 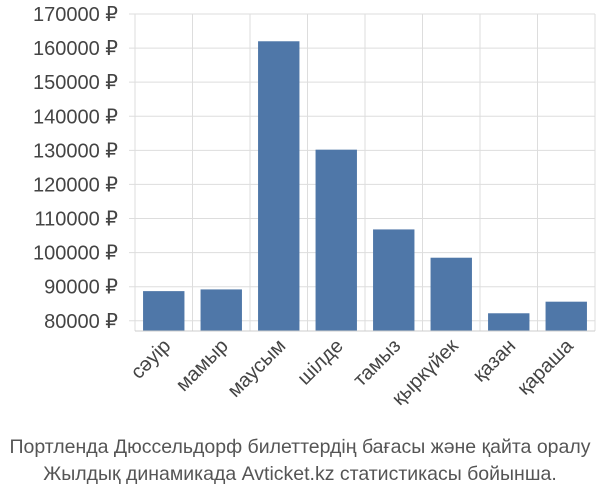 What do you see at coordinates (75, 151) in the screenshot?
I see `y-tick-label: 130000 ₽` at bounding box center [75, 151].